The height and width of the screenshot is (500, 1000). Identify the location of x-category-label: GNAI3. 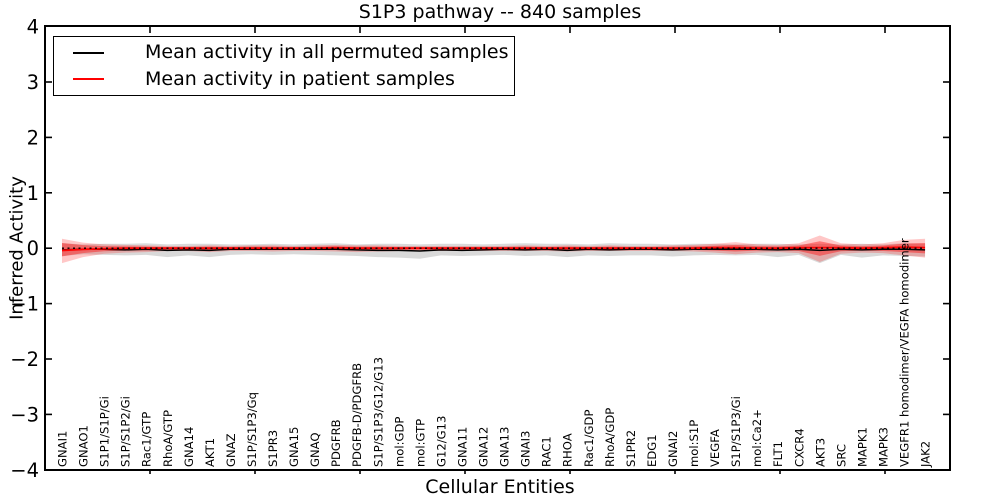
(526, 449).